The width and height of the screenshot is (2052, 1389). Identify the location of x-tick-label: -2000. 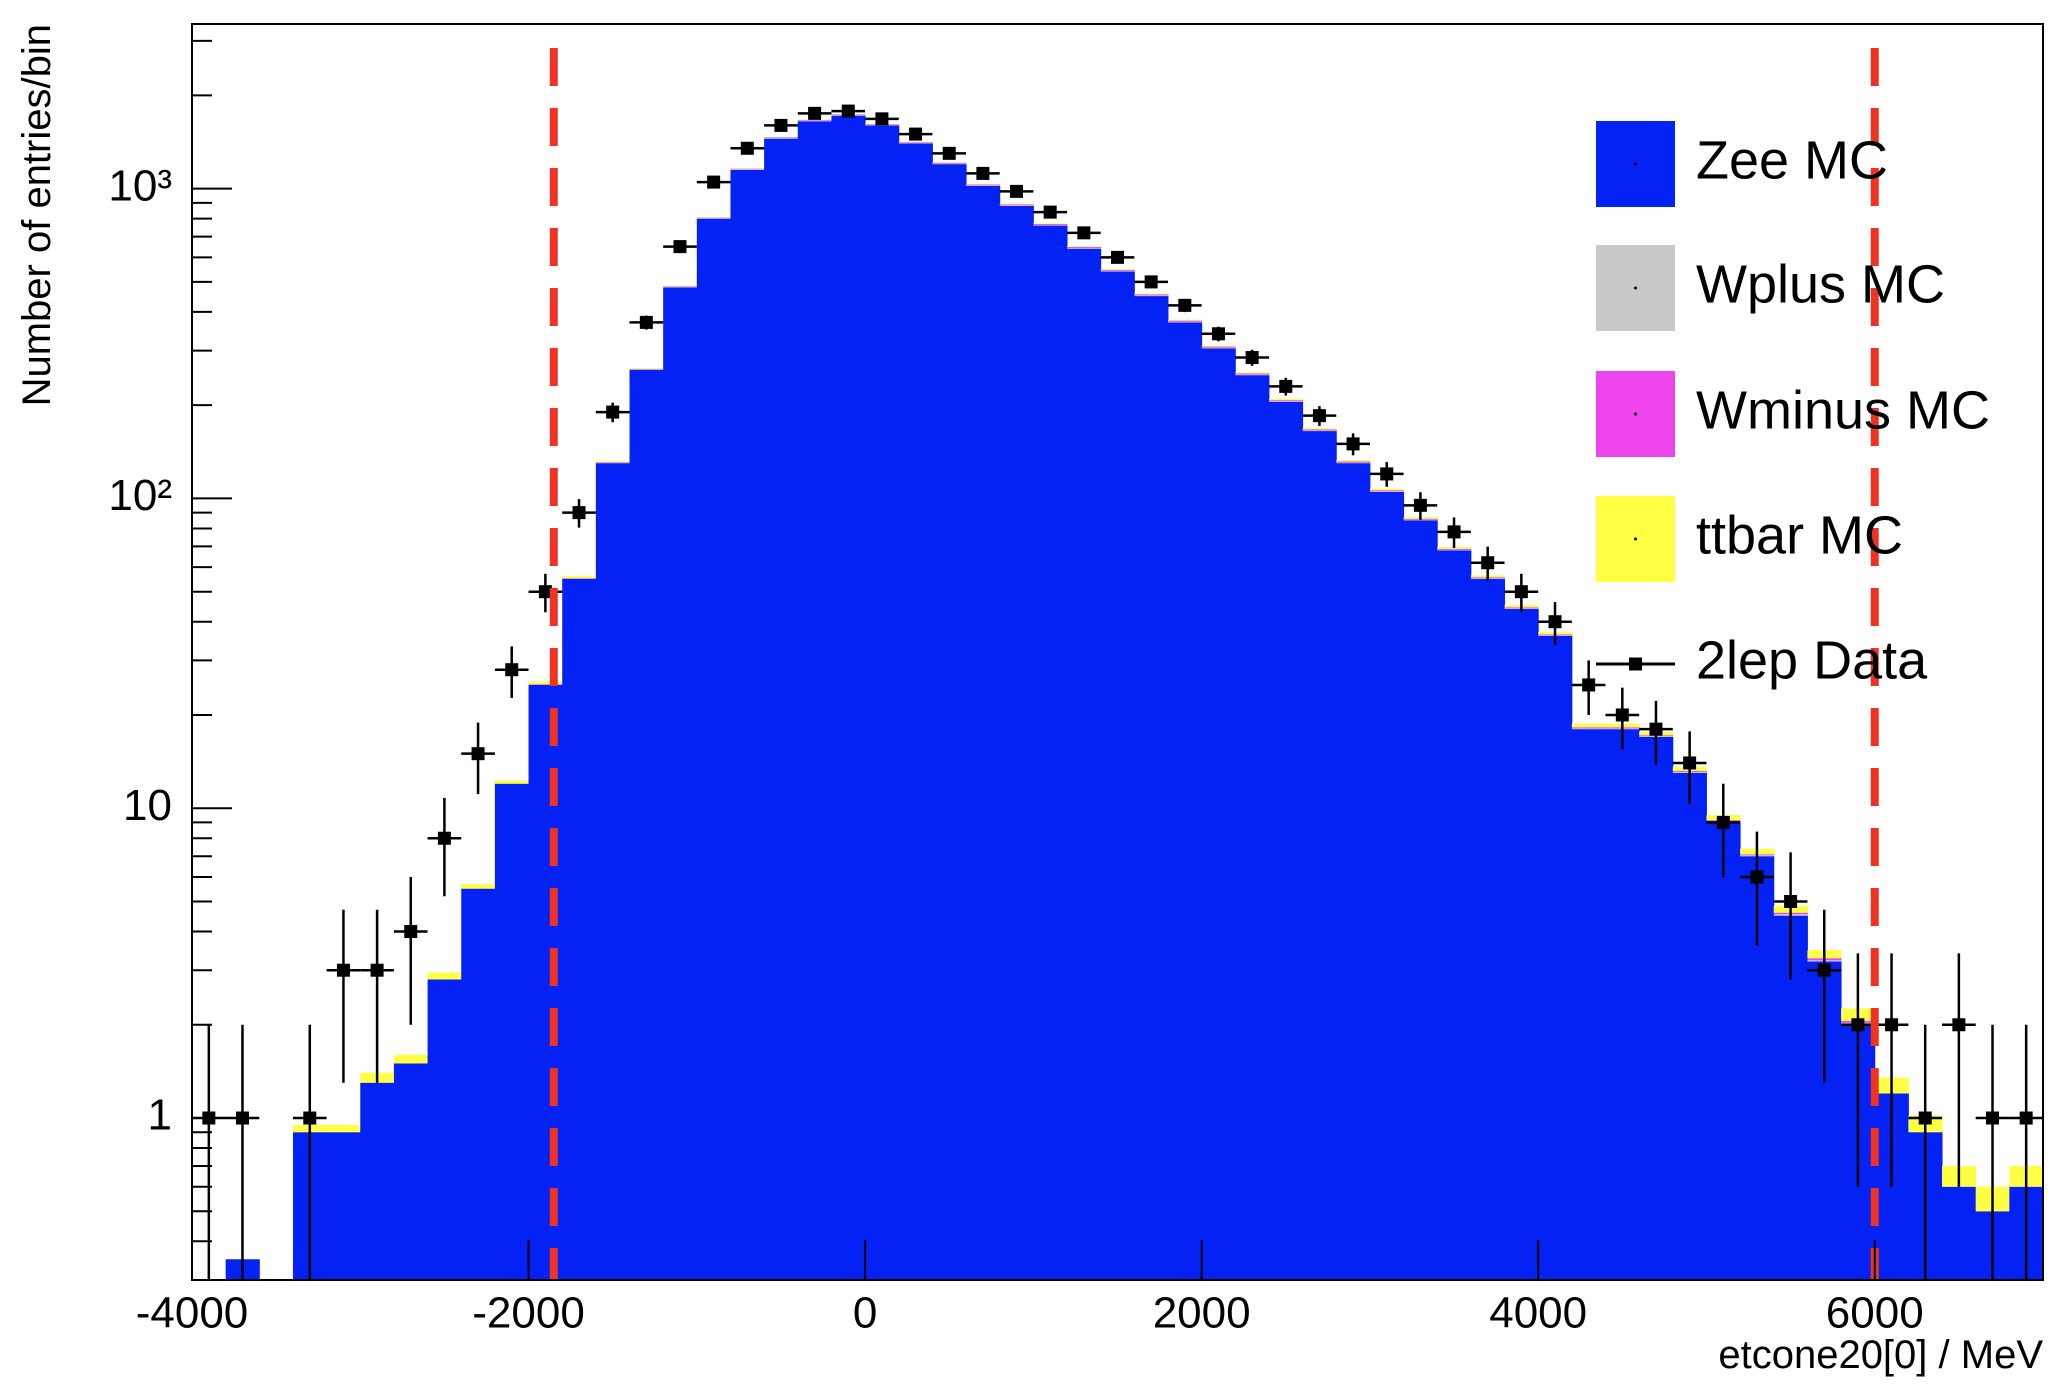
(528, 1313).